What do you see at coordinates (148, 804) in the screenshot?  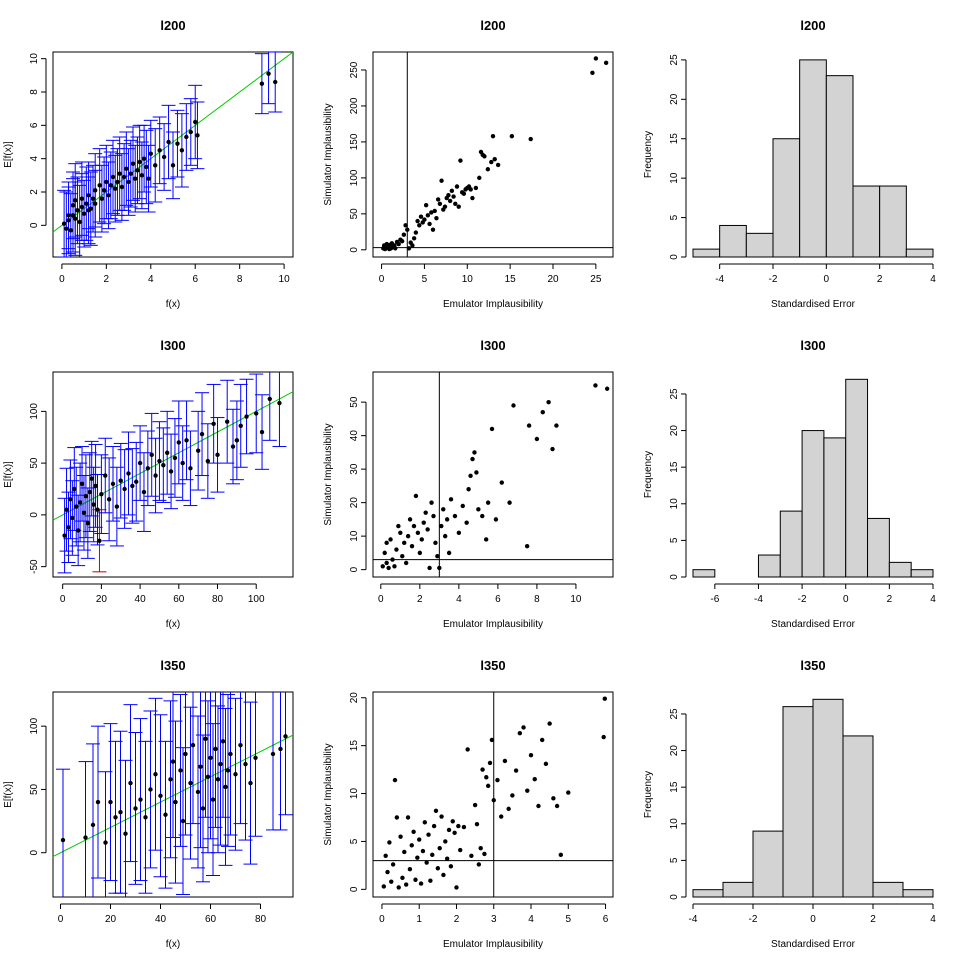 I see `panel-l350-errorbar: l350 0 20 40 60 80 0 50 100 f(x) E[f(x)]` at bounding box center [148, 804].